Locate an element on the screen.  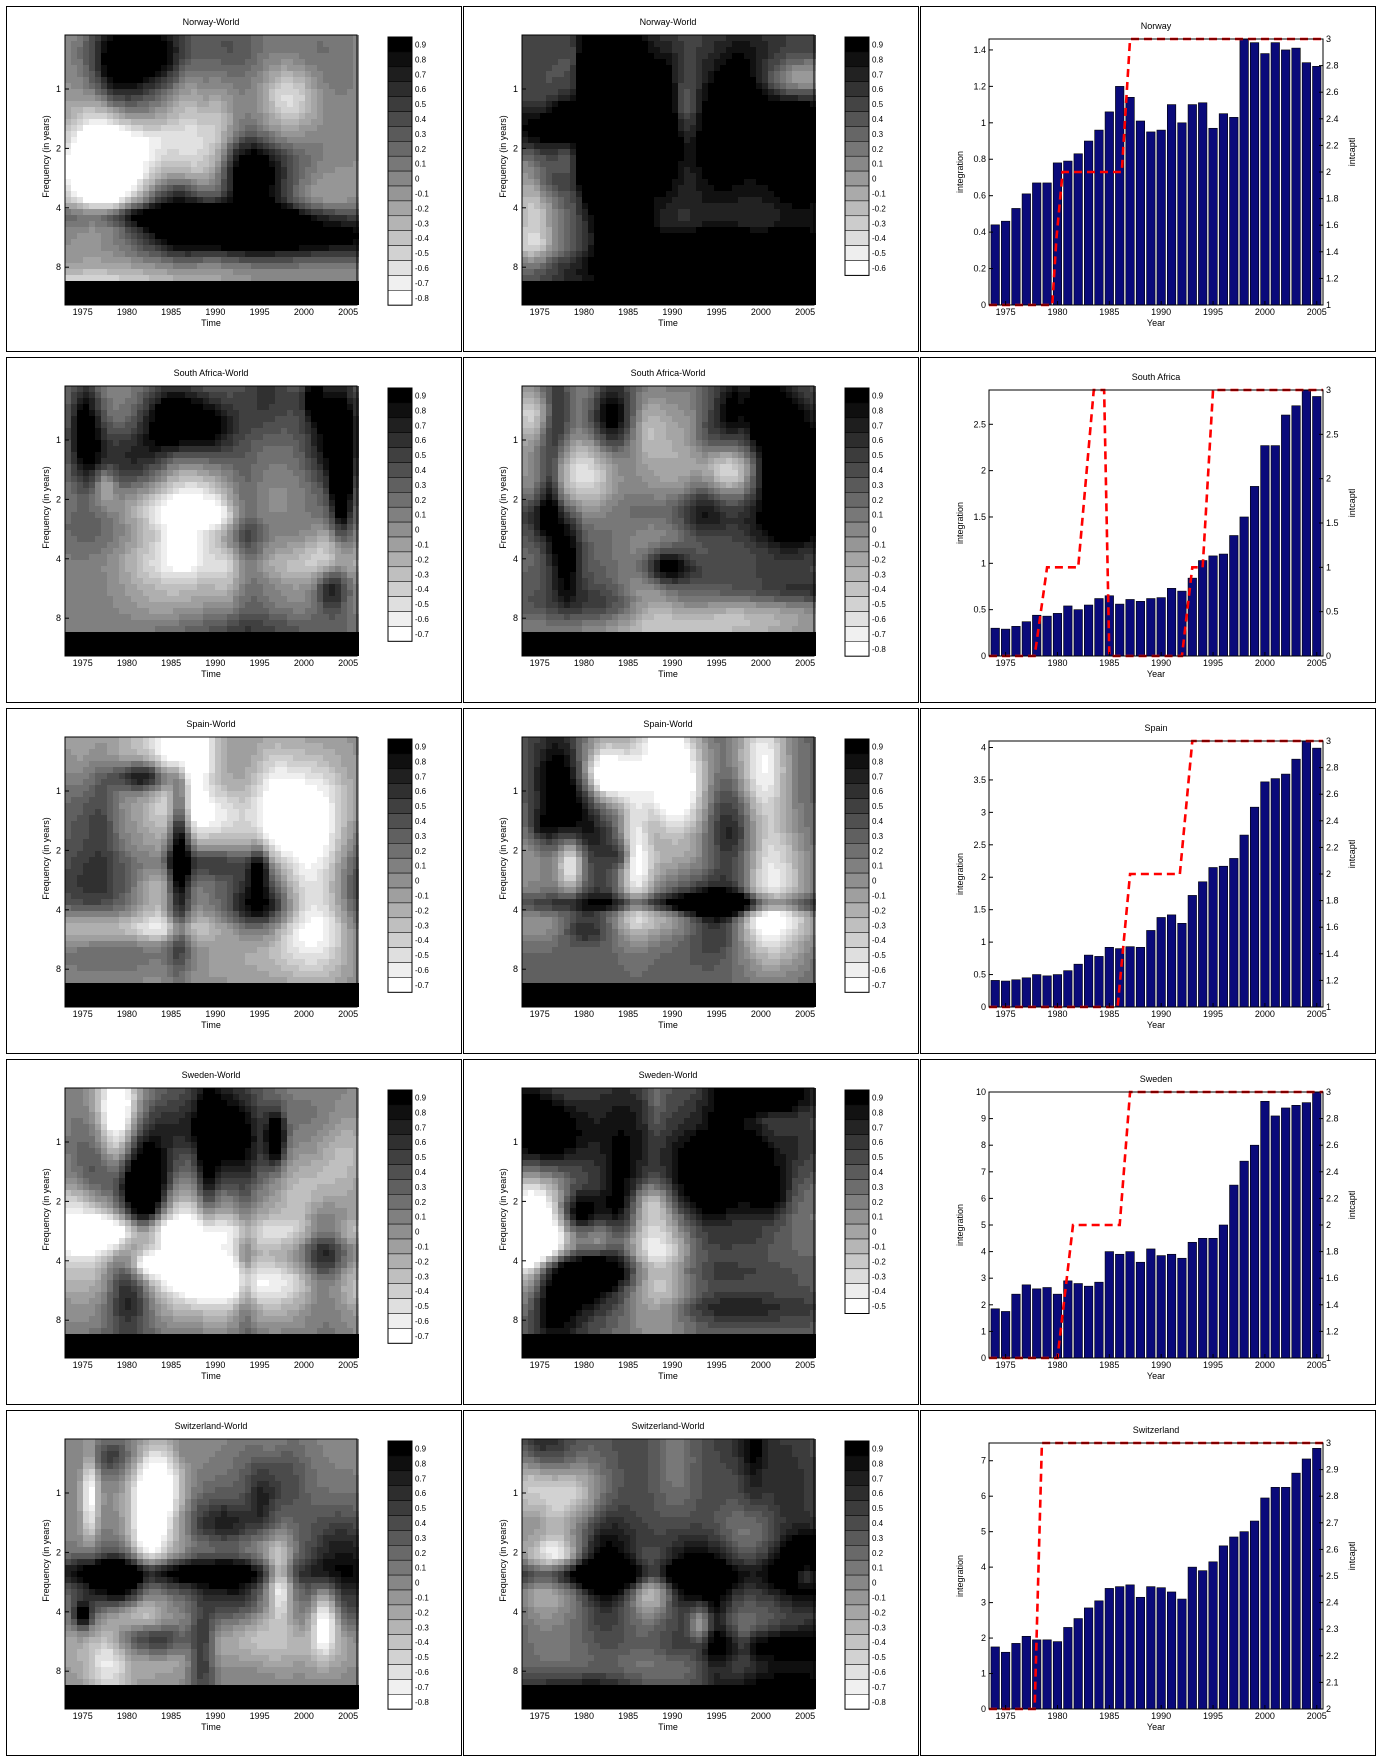
y2-tick-label: 1.6 is located at coordinates (1332, 225).